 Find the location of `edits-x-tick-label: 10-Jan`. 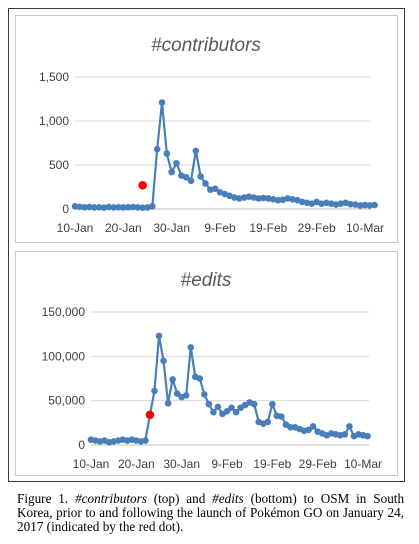

edits-x-tick-label: 10-Jan is located at coordinates (91, 464).